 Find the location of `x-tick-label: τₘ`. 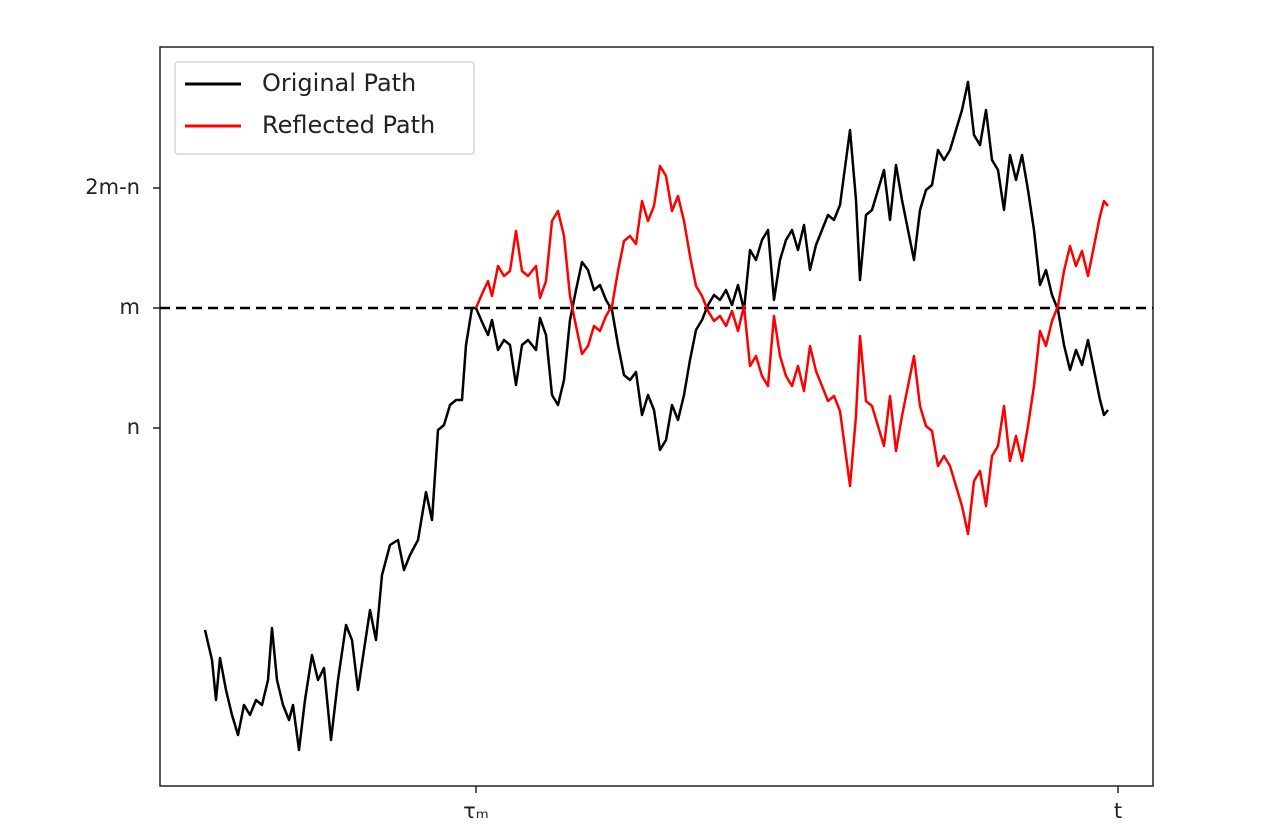

x-tick-label: τₘ is located at coordinates (476, 811).